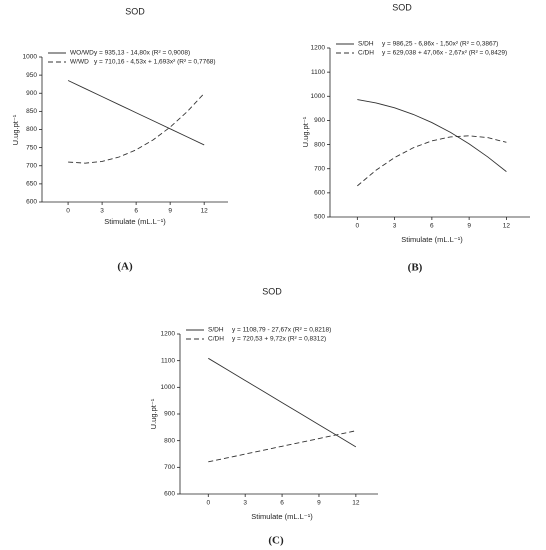 The image size is (546, 550). Describe the element at coordinates (31, 147) in the screenshot. I see `y-tick-label: 750` at that location.